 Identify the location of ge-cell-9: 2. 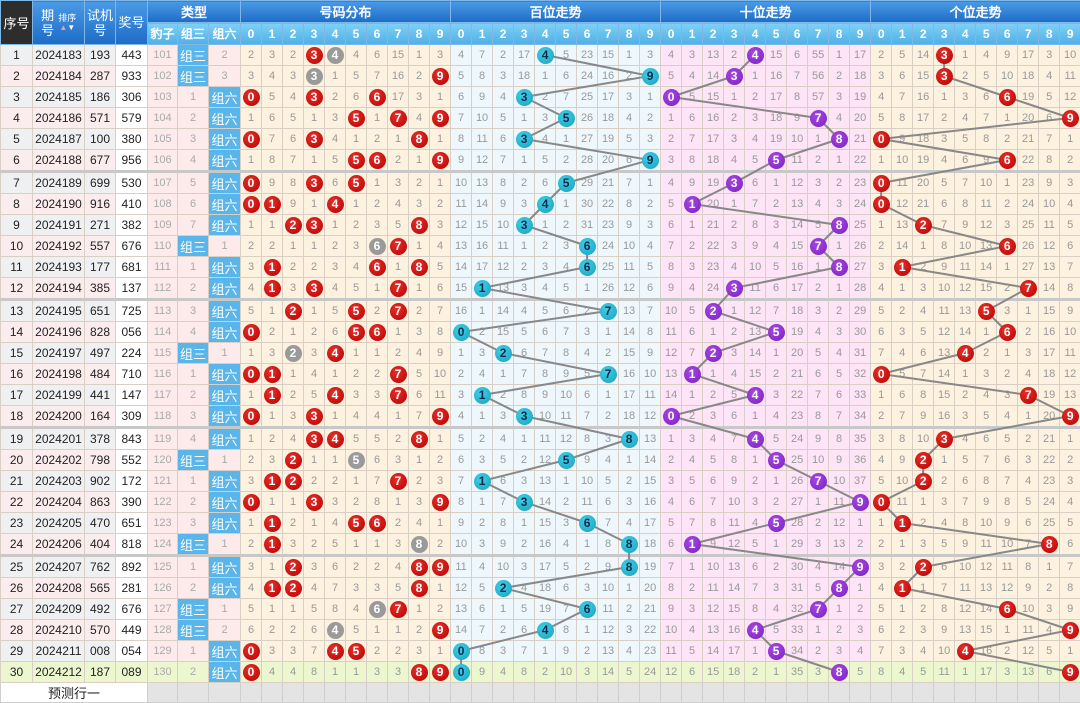
(1070, 460).